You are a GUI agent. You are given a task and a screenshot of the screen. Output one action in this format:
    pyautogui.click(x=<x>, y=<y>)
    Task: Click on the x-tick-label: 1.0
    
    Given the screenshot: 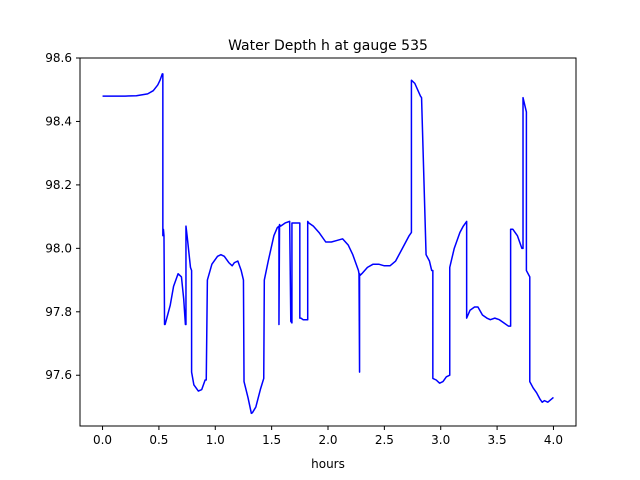 What is the action you would take?
    pyautogui.click(x=215, y=440)
    